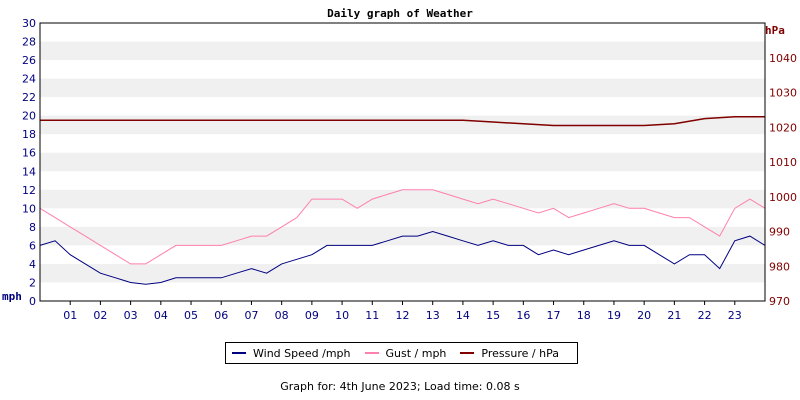  Describe the element at coordinates (400, 13) in the screenshot. I see `chart-title: Daily graph of Weather` at that location.